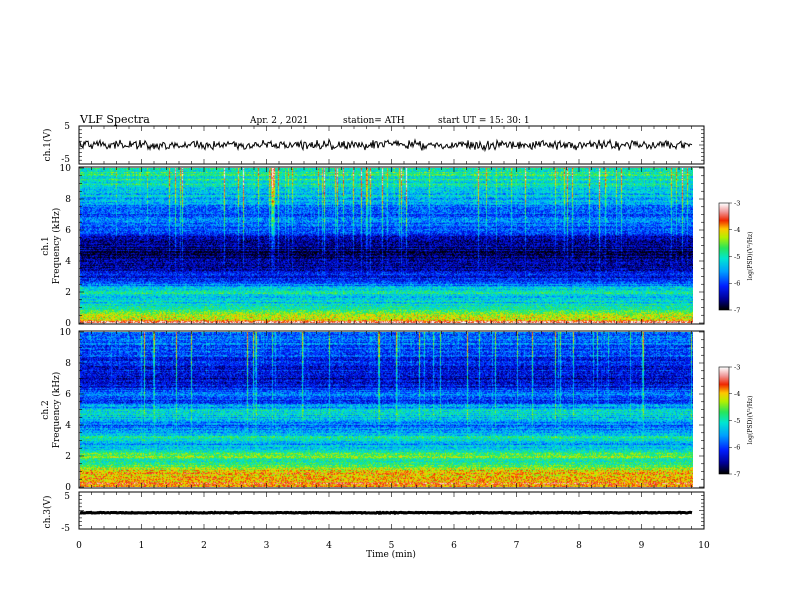 The image size is (792, 612). I want to click on time-tick-label: 4, so click(329, 546).